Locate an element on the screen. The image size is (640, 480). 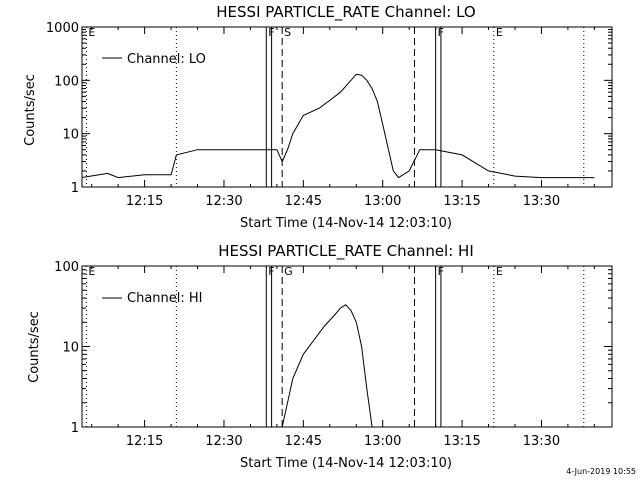
legend: Channel: LO is located at coordinates (154, 59).